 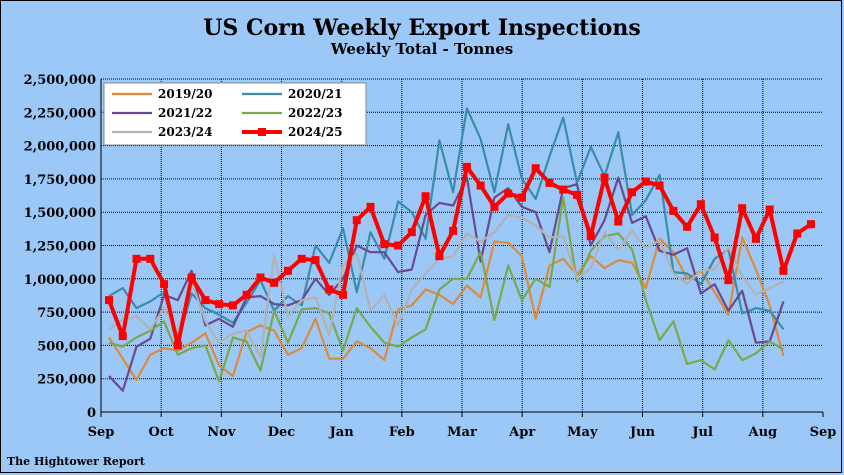 I want to click on x-tick-label: Oct, so click(x=161, y=432).